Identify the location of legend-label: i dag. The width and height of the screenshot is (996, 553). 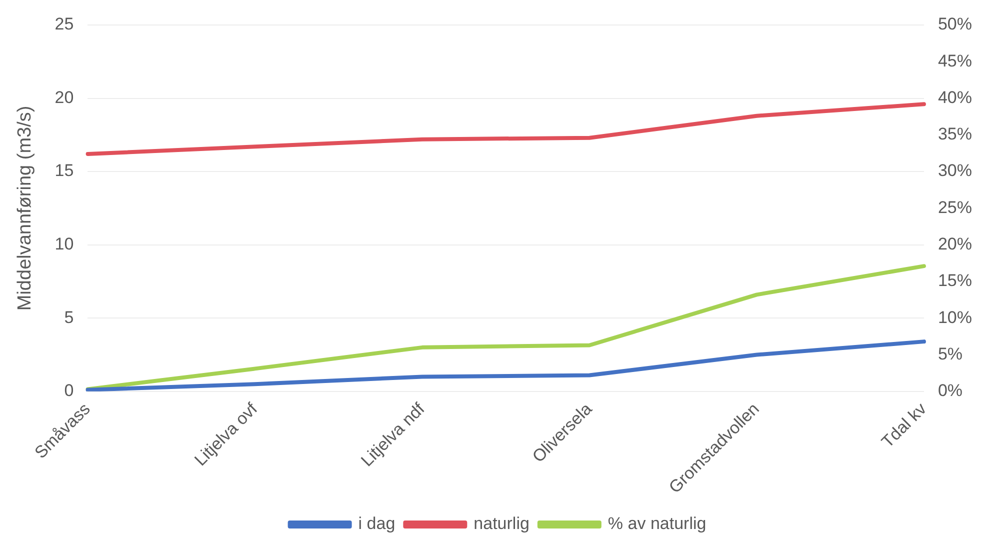
(377, 524).